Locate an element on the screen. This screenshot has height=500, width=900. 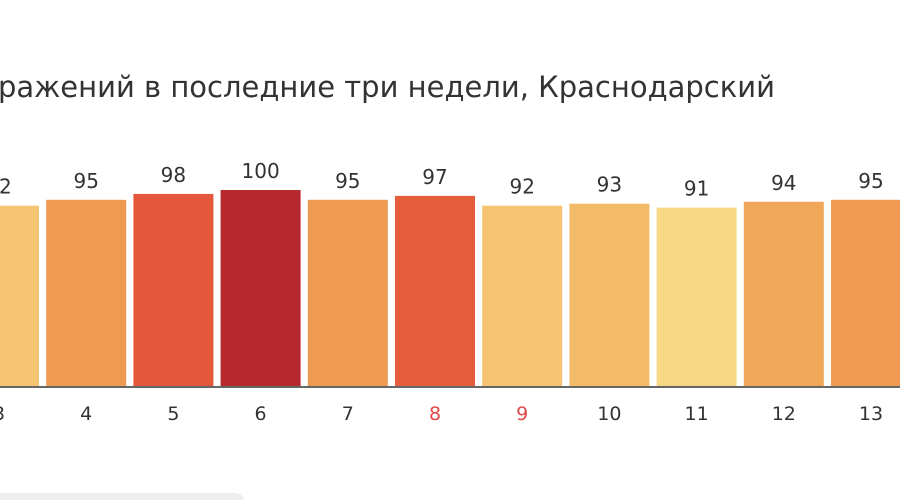
x-tick-label: 12 is located at coordinates (784, 414).